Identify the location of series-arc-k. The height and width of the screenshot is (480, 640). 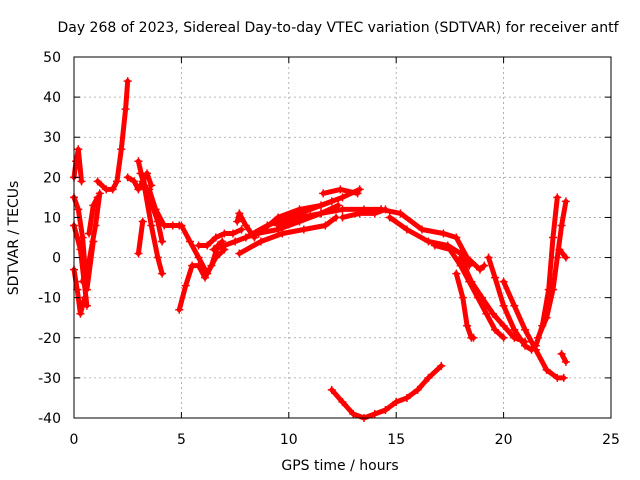
(140, 237).